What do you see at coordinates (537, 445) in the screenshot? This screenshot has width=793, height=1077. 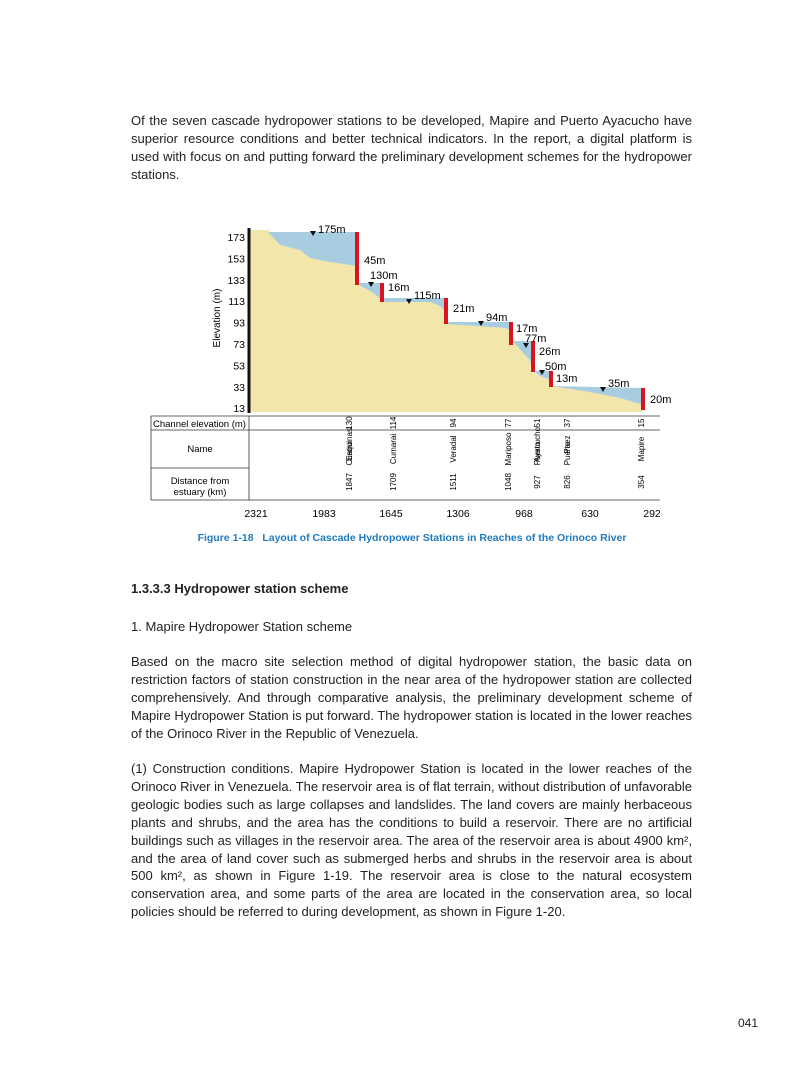 I see `station-name: PuertoAyacucho` at bounding box center [537, 445].